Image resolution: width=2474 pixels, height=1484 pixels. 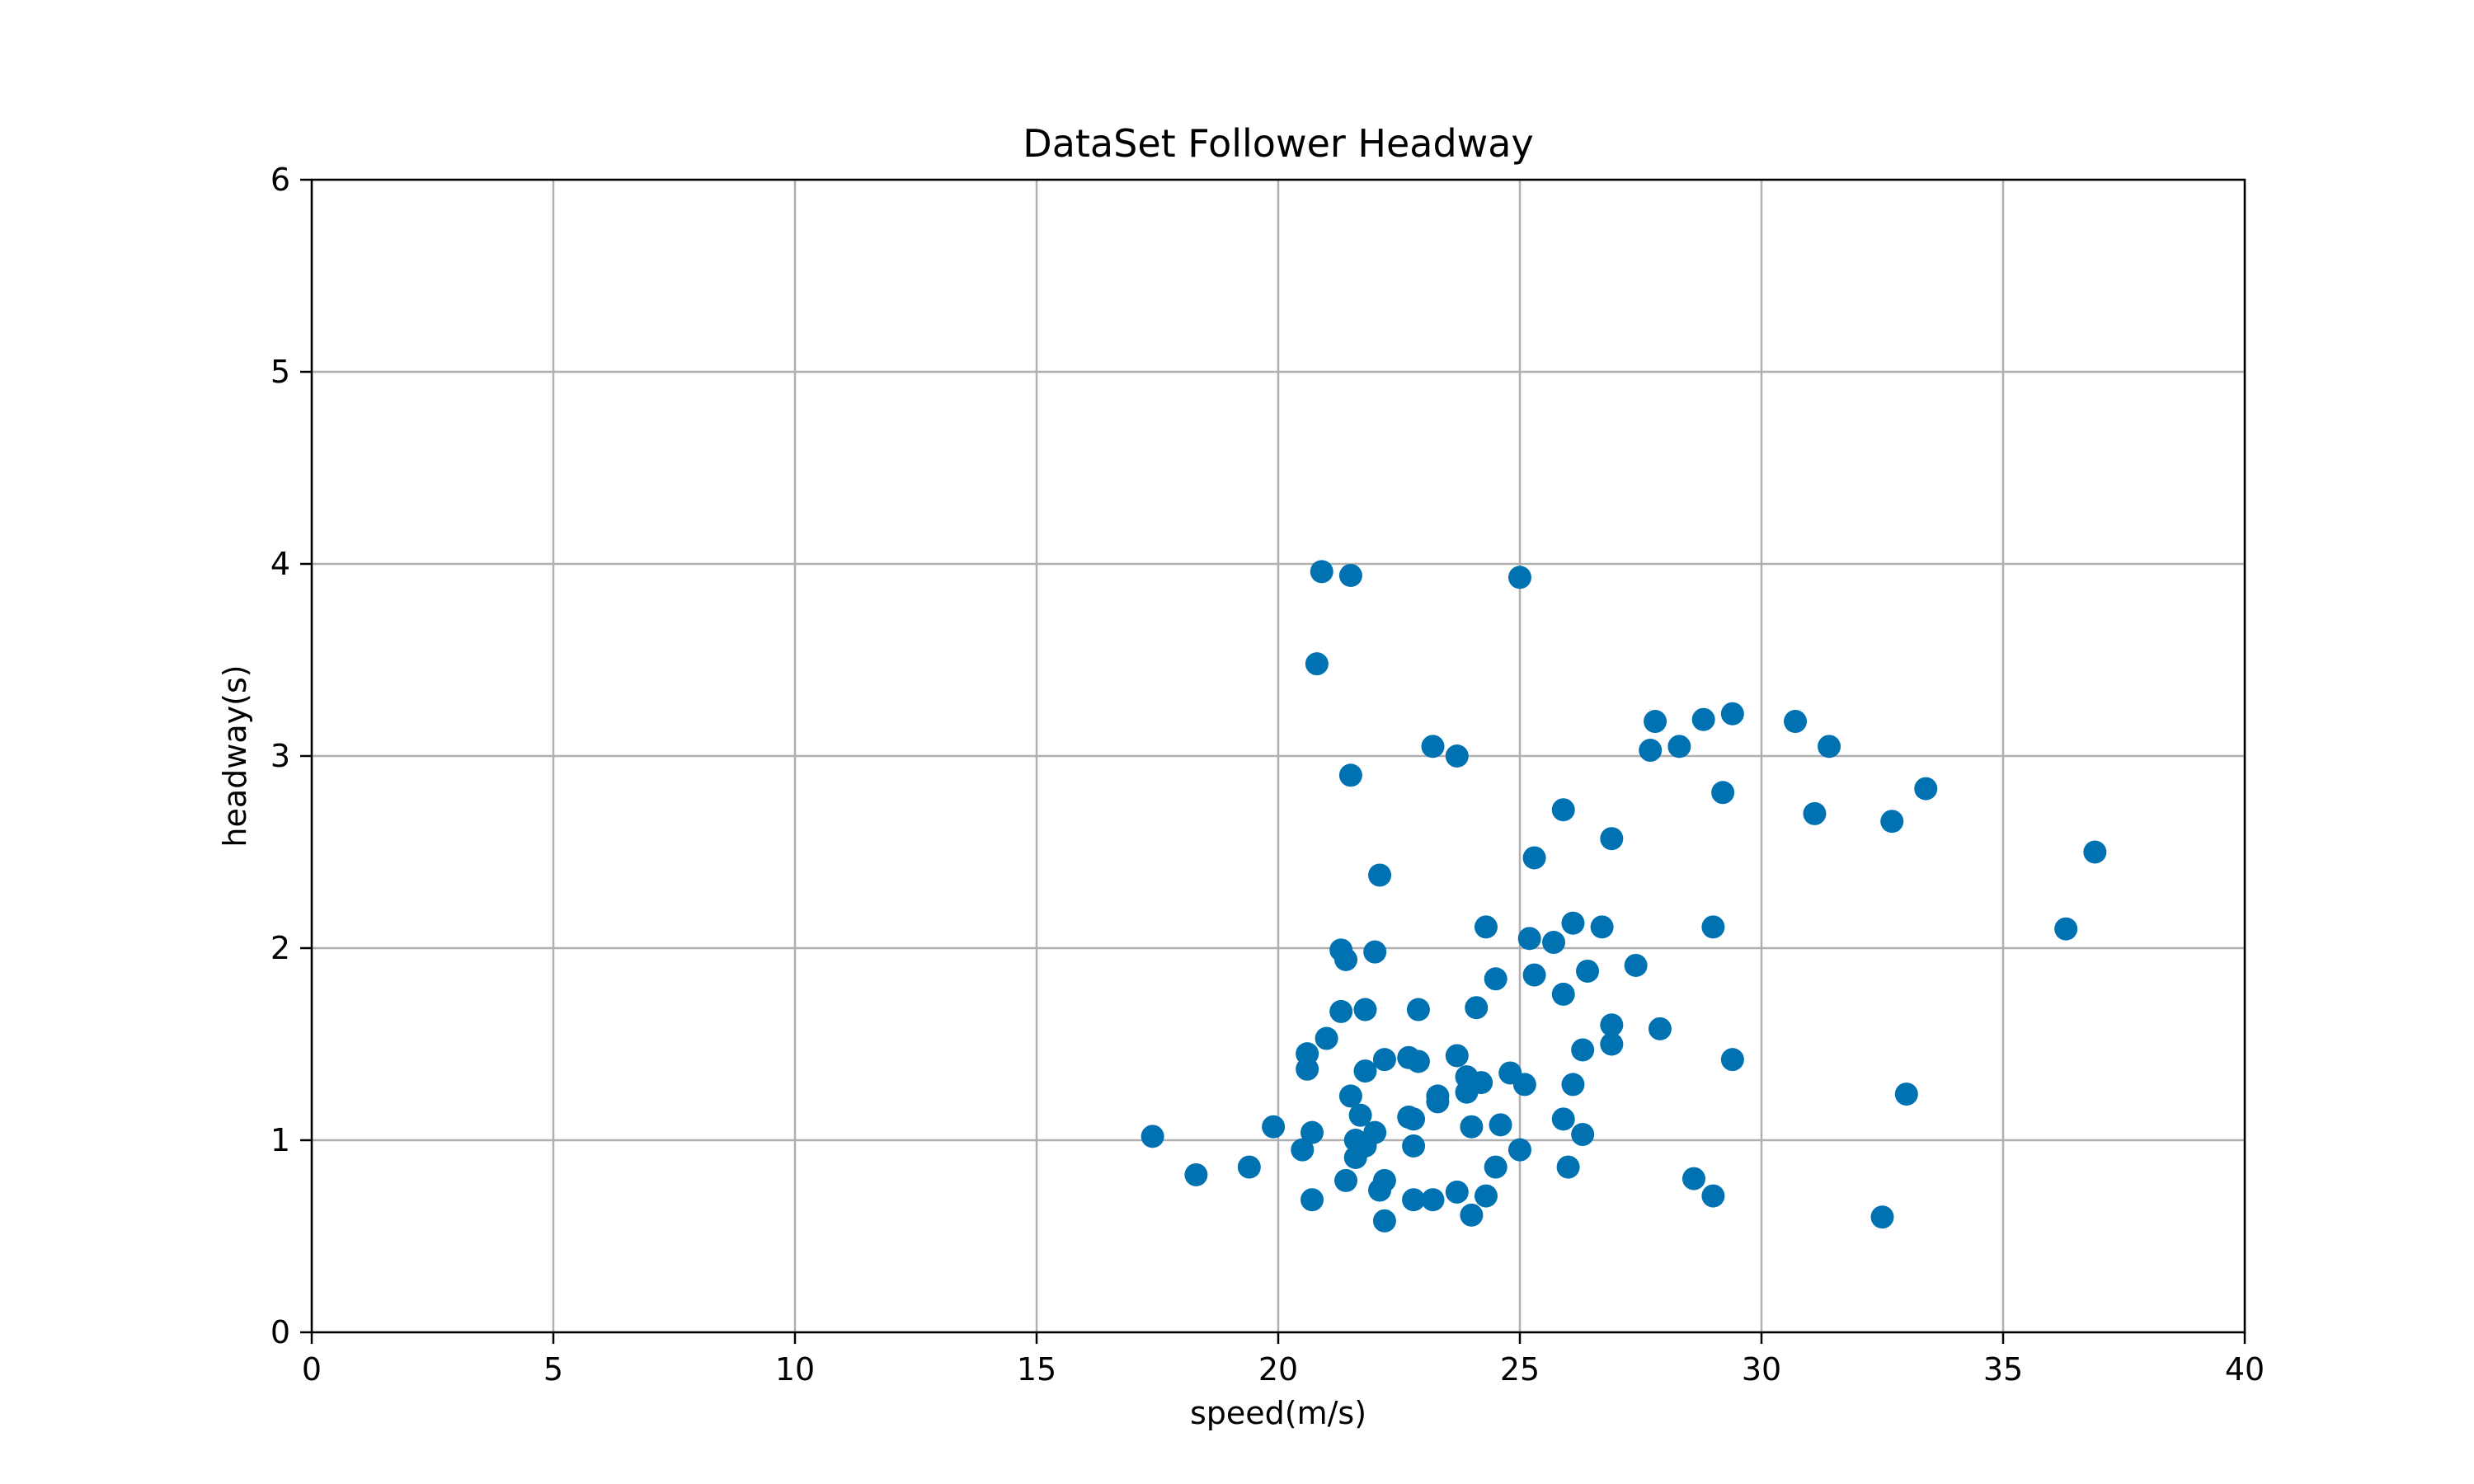 What do you see at coordinates (1761, 1369) in the screenshot?
I see `x-tick-label: 30` at bounding box center [1761, 1369].